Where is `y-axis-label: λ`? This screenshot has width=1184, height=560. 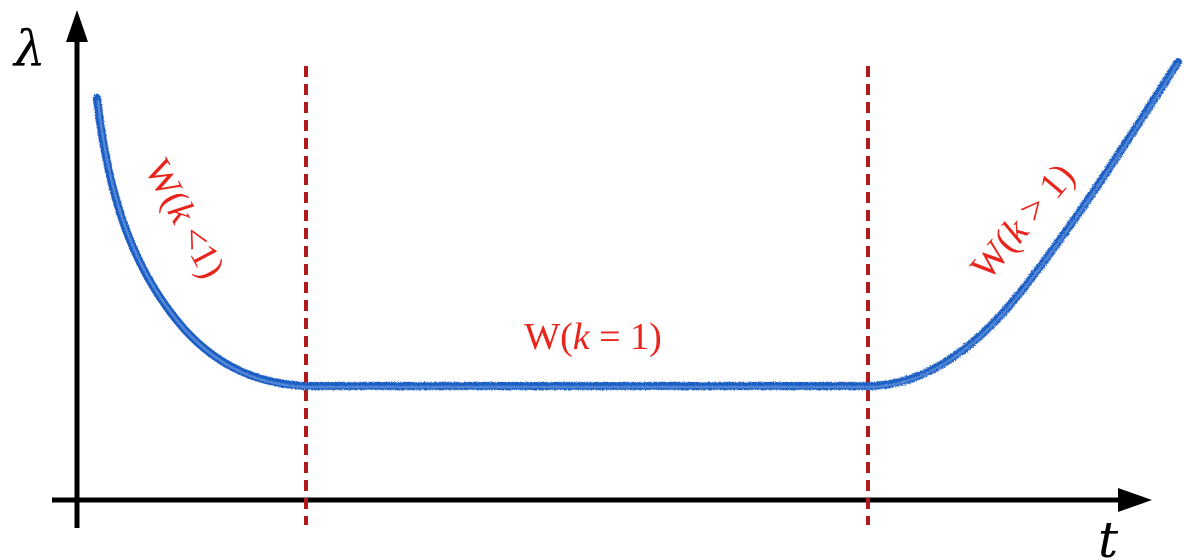
y-axis-label: λ is located at coordinates (29, 49).